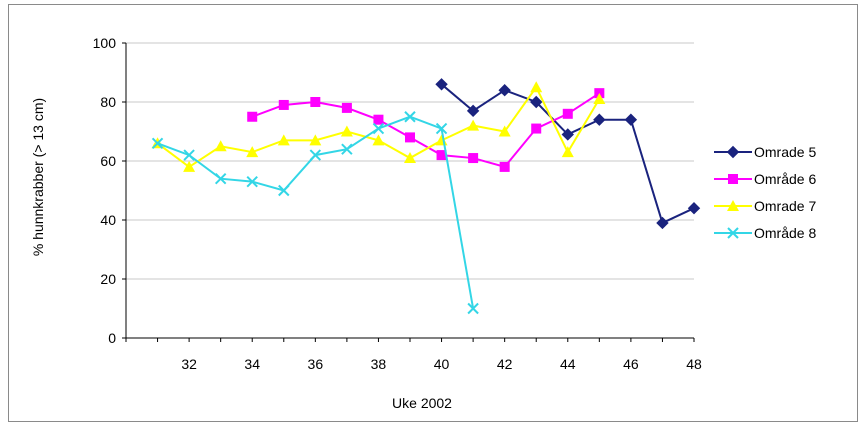 This screenshot has height=427, width=866. What do you see at coordinates (785, 179) in the screenshot?
I see `legend-label: Område 6` at bounding box center [785, 179].